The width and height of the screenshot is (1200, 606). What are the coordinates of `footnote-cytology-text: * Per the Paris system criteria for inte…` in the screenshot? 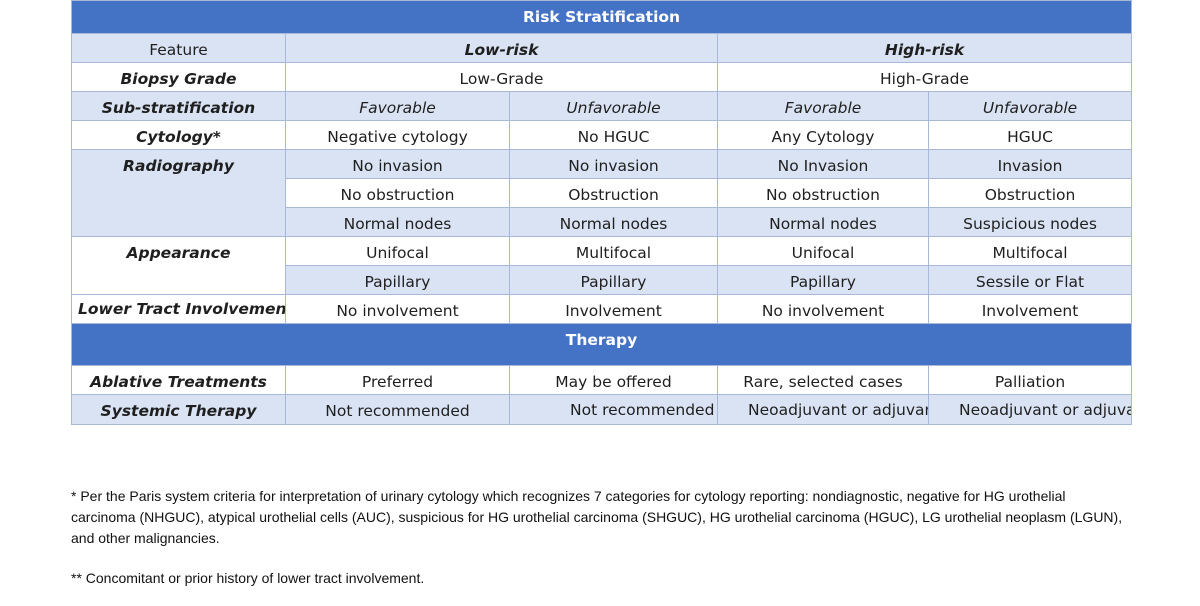 It's located at (597, 517).